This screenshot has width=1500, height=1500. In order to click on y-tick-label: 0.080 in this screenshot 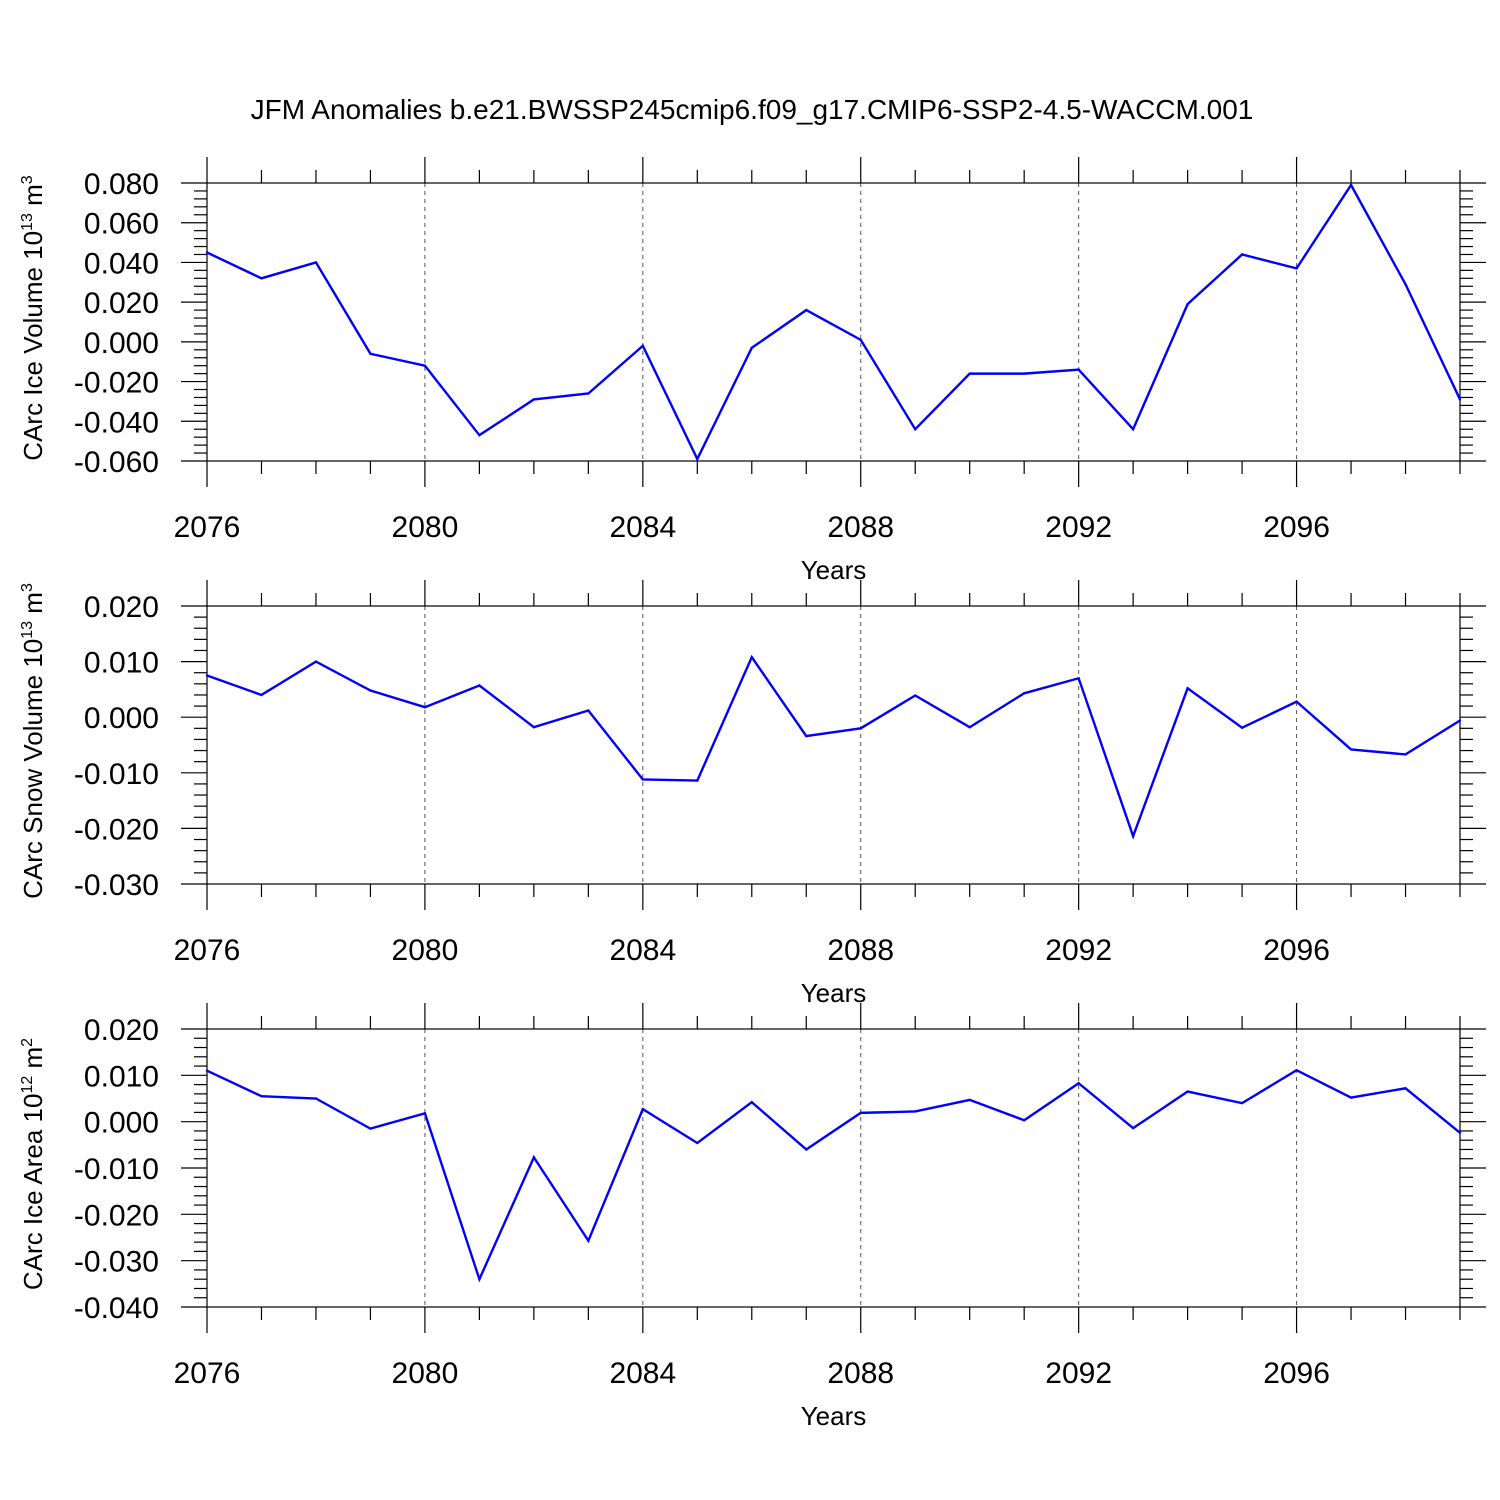, I will do `click(121, 184)`.